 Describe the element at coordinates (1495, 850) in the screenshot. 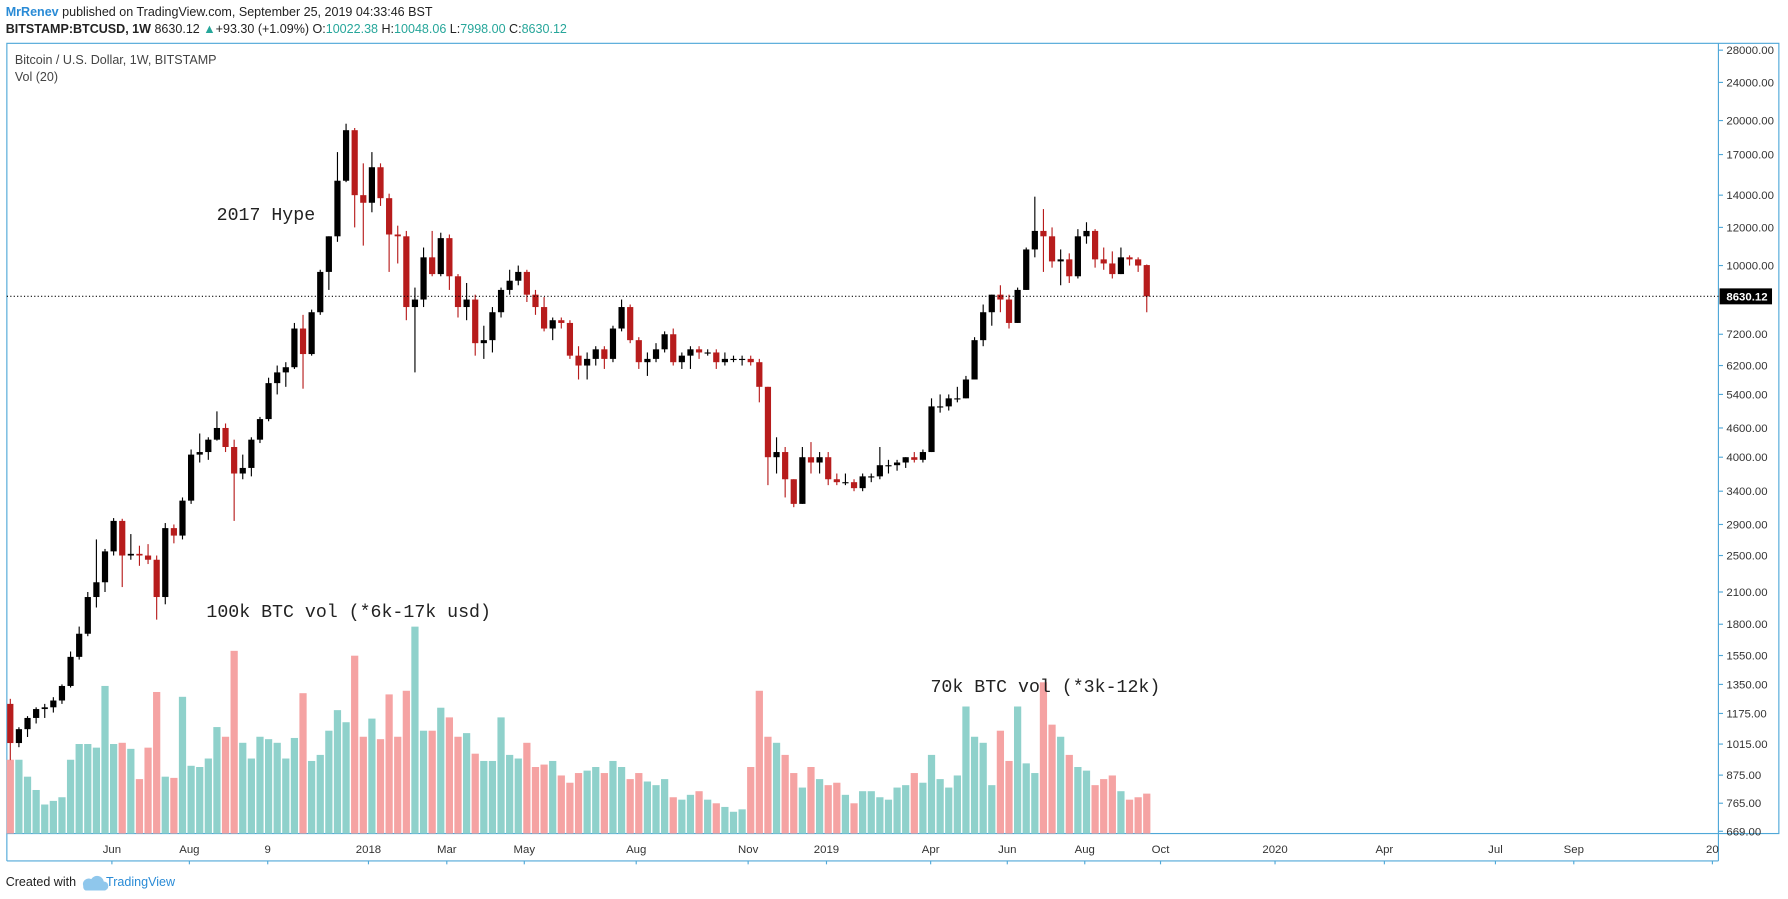

I see `x-tick-label: Jul` at that location.